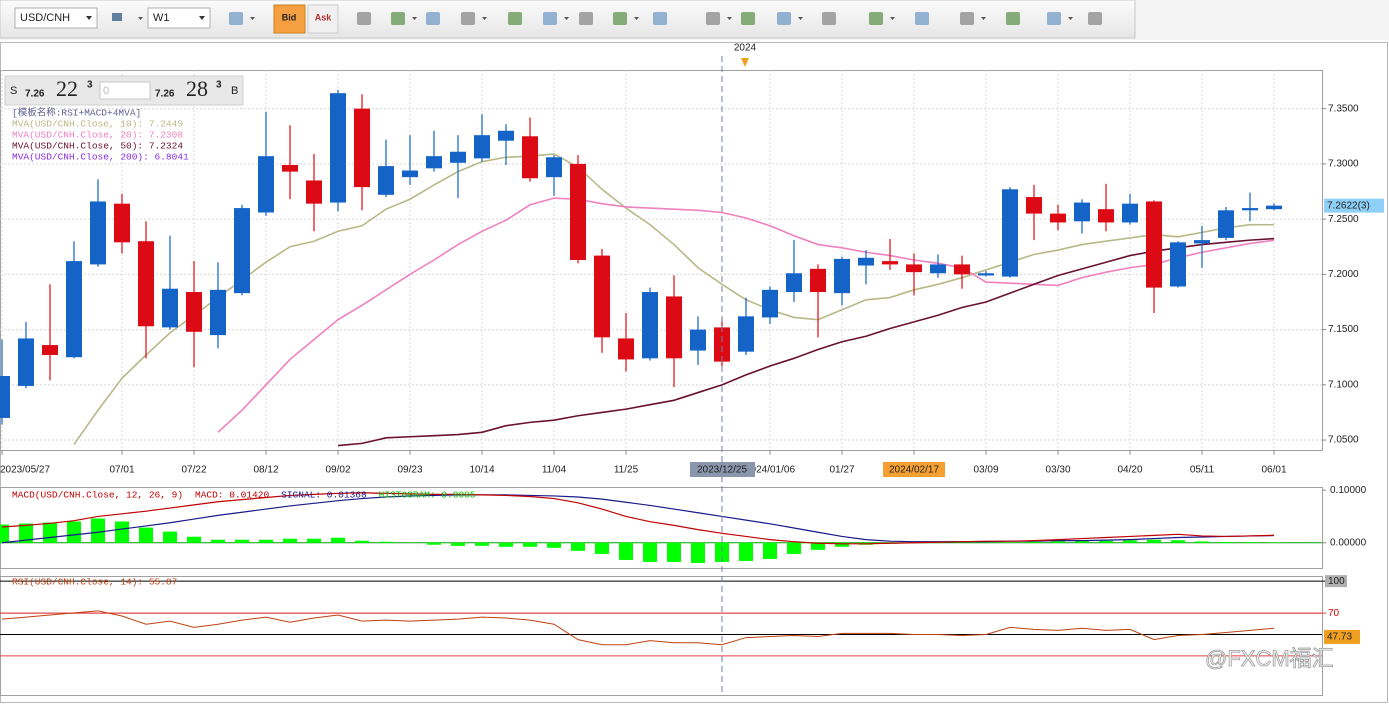 The image size is (1389, 704). Describe the element at coordinates (745, 62) in the screenshot. I see `year-pin` at that location.